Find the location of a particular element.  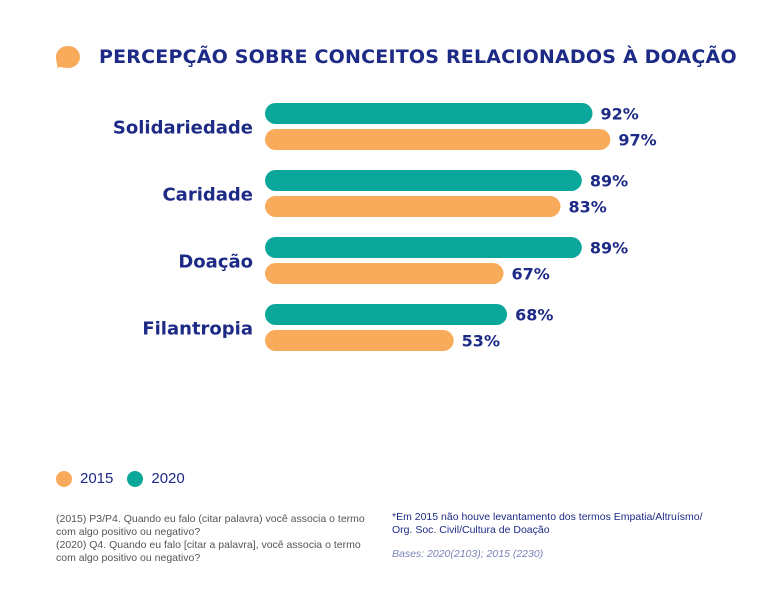

data-label: 67% is located at coordinates (531, 274).